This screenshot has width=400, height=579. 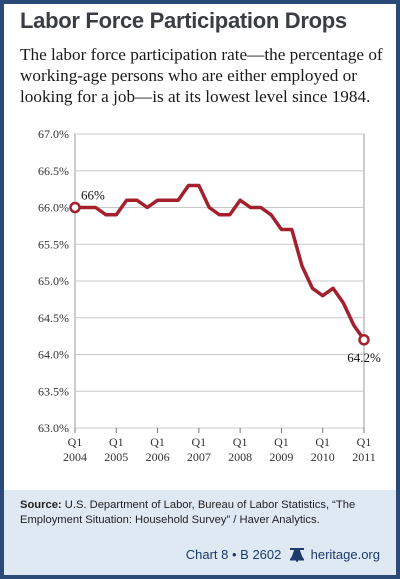 I want to click on x-tick-year: 2006, so click(x=158, y=457).